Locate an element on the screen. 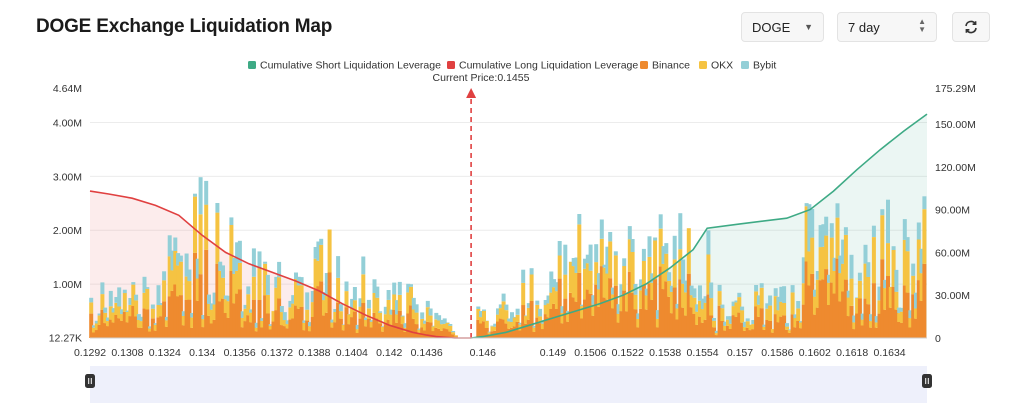 The width and height of the screenshot is (1024, 418). time-range-select: 7 day ▲ ▼ is located at coordinates (887, 27).